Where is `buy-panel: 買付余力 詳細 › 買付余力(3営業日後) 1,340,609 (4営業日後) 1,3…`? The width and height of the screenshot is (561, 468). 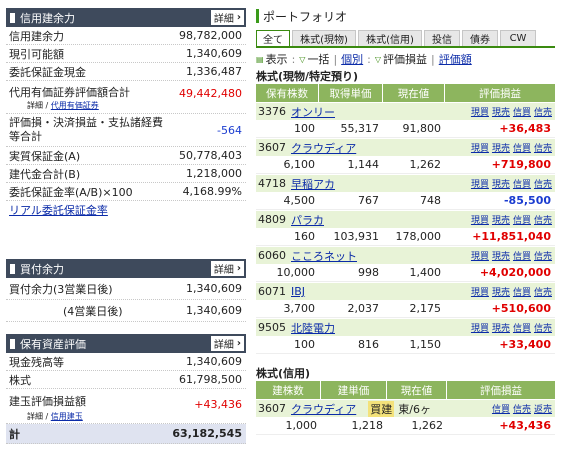
buy-panel: 買付余力 詳細 › 買付余力(3営業日後) 1,340,609 (4営業日後) 1,3… is located at coordinates (126, 290).